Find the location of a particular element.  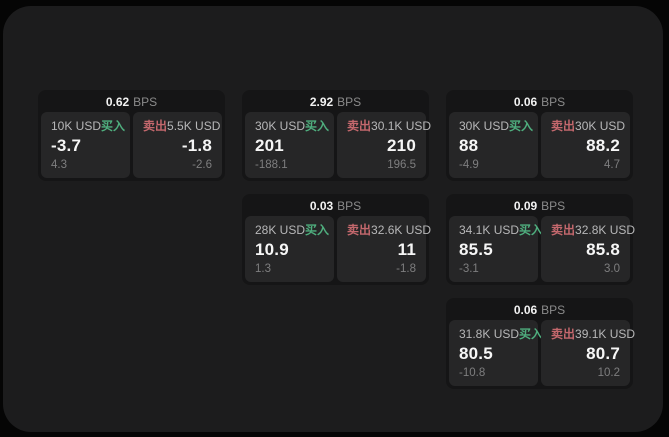

buy-price: 88 is located at coordinates (469, 145).